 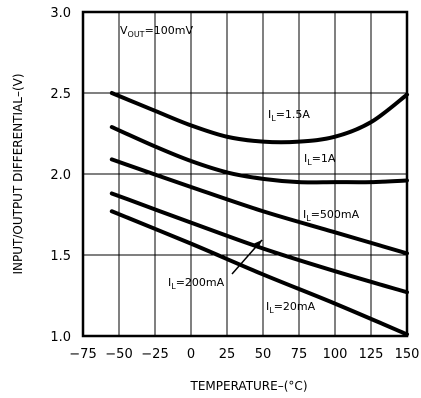 What do you see at coordinates (238, 386) in the screenshot?
I see `x-axis-label-main: TEMPERATURE–(` at bounding box center [238, 386].